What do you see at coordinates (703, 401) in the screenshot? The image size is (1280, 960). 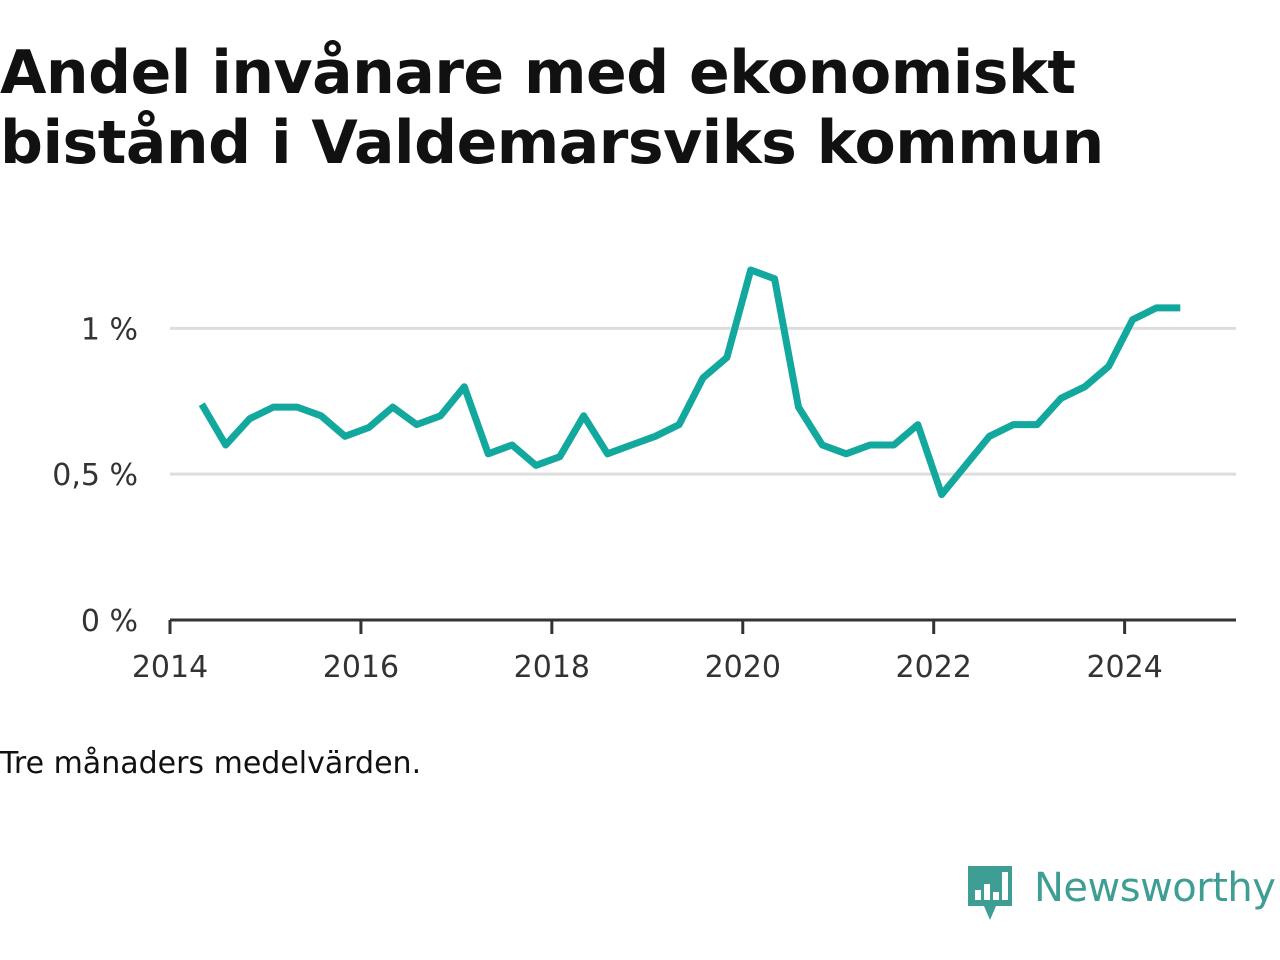 I see `gridlines` at bounding box center [703, 401].